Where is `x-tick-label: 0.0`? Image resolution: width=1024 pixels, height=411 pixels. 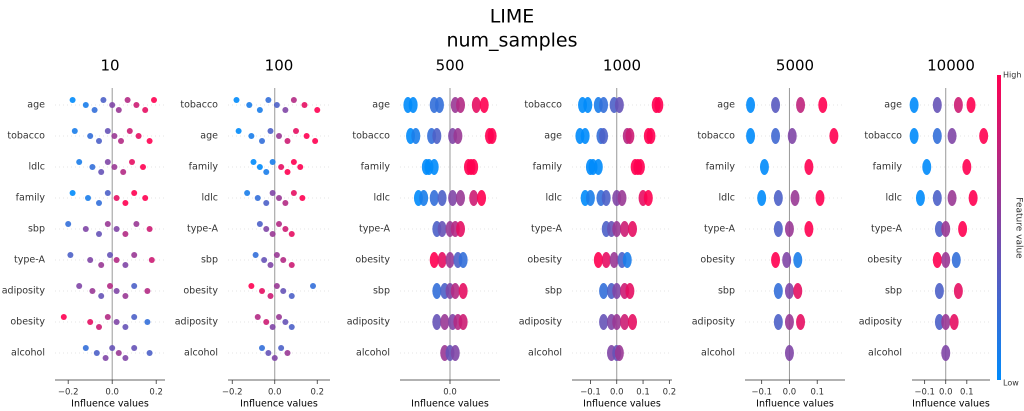 x-tick-label: 0.0 is located at coordinates (946, 393).